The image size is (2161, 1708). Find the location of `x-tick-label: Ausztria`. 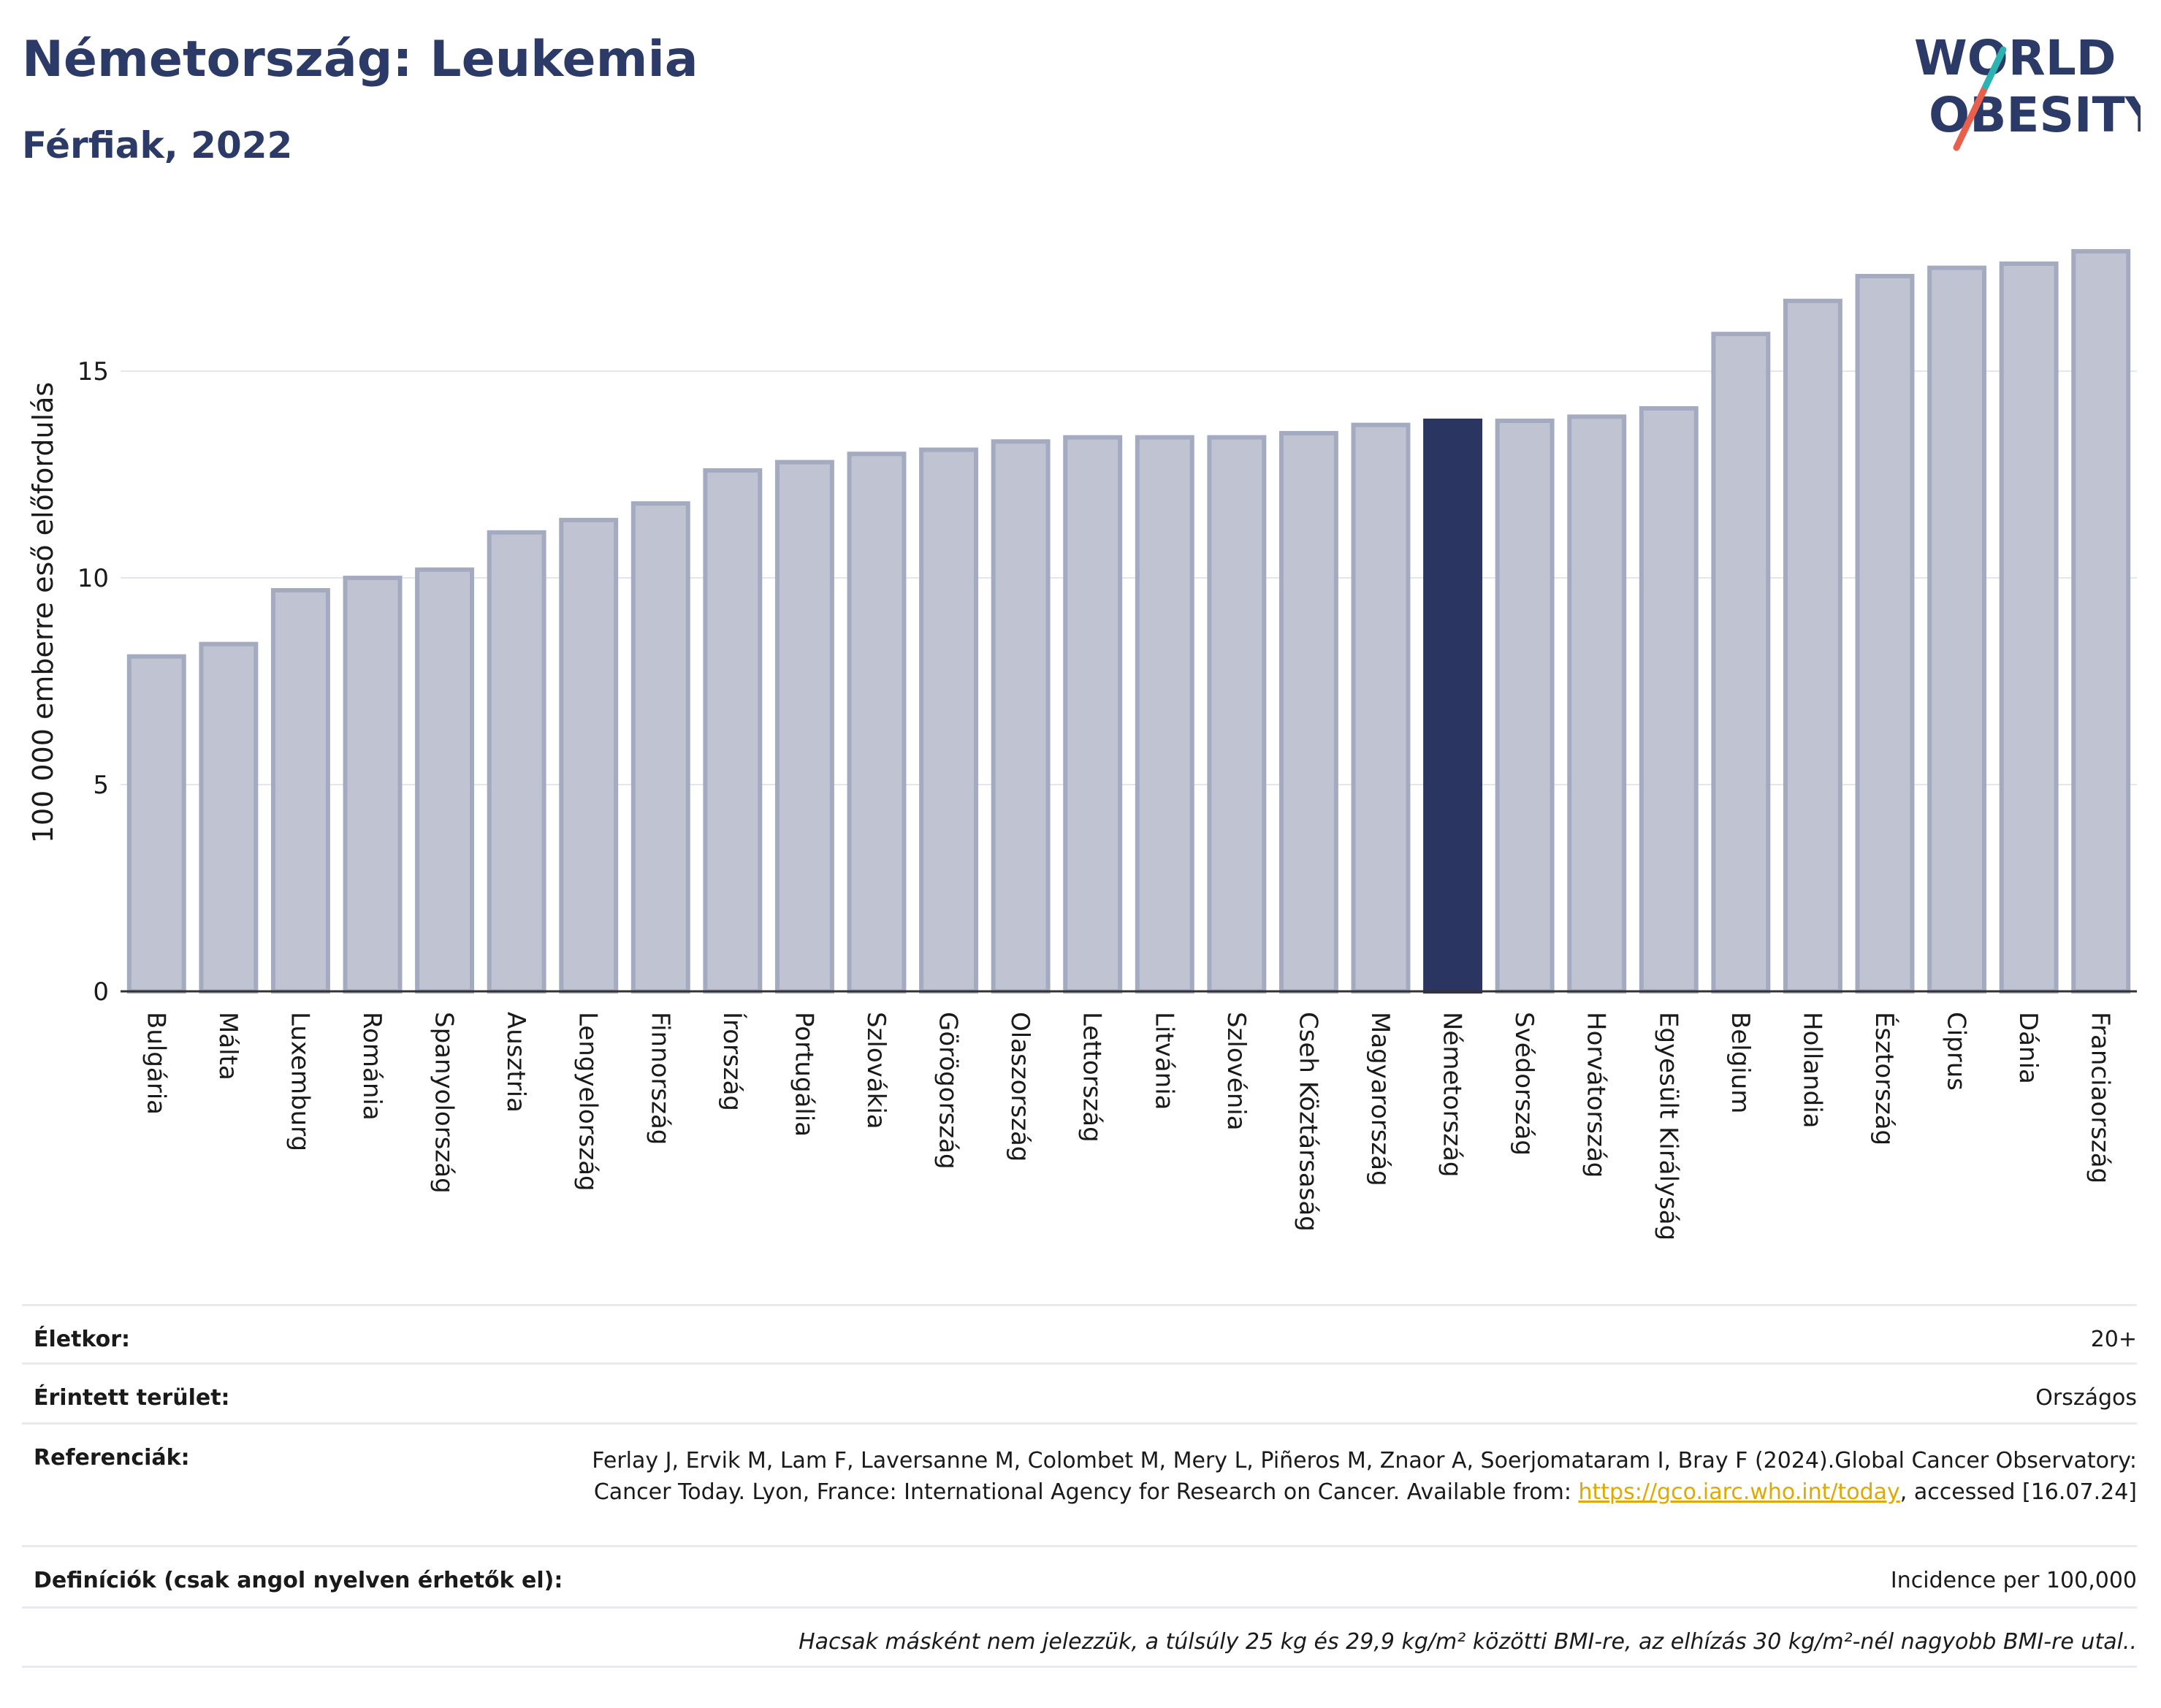

x-tick-label: Ausztria is located at coordinates (515, 1062).